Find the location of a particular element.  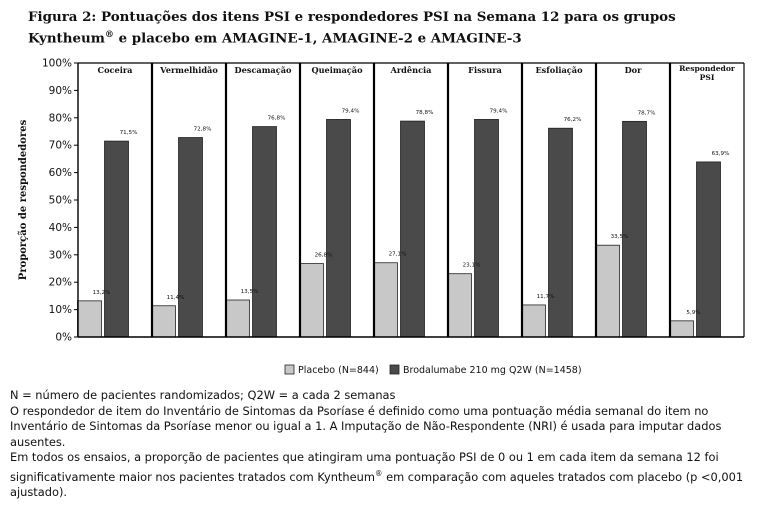

legend-label-placebo: Placebo (N=844) is located at coordinates (338, 370).